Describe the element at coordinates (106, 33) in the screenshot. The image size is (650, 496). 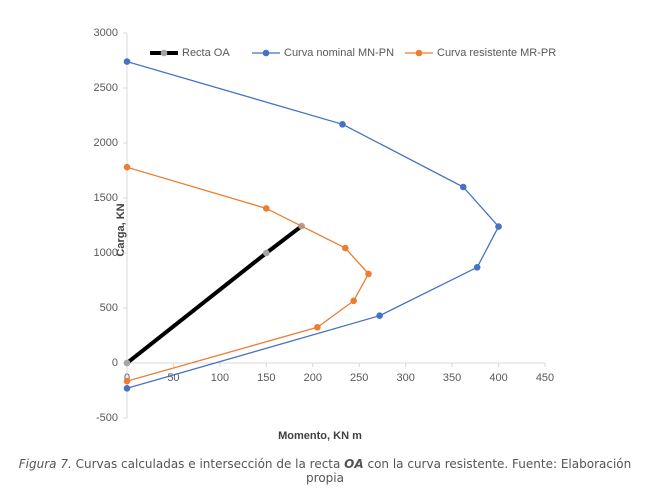
I see `y-tick-label: 3000` at that location.